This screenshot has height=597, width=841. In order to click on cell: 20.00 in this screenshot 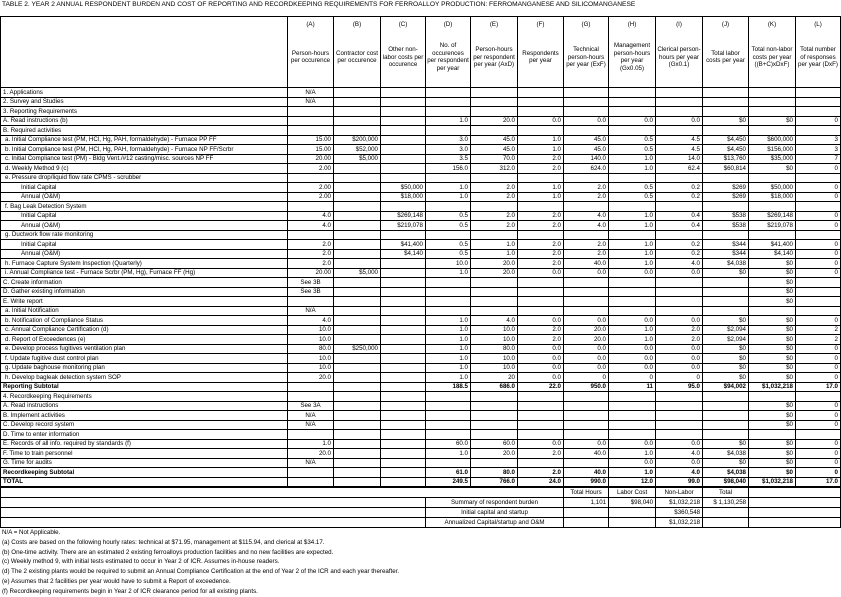, I will do `click(310, 272)`.